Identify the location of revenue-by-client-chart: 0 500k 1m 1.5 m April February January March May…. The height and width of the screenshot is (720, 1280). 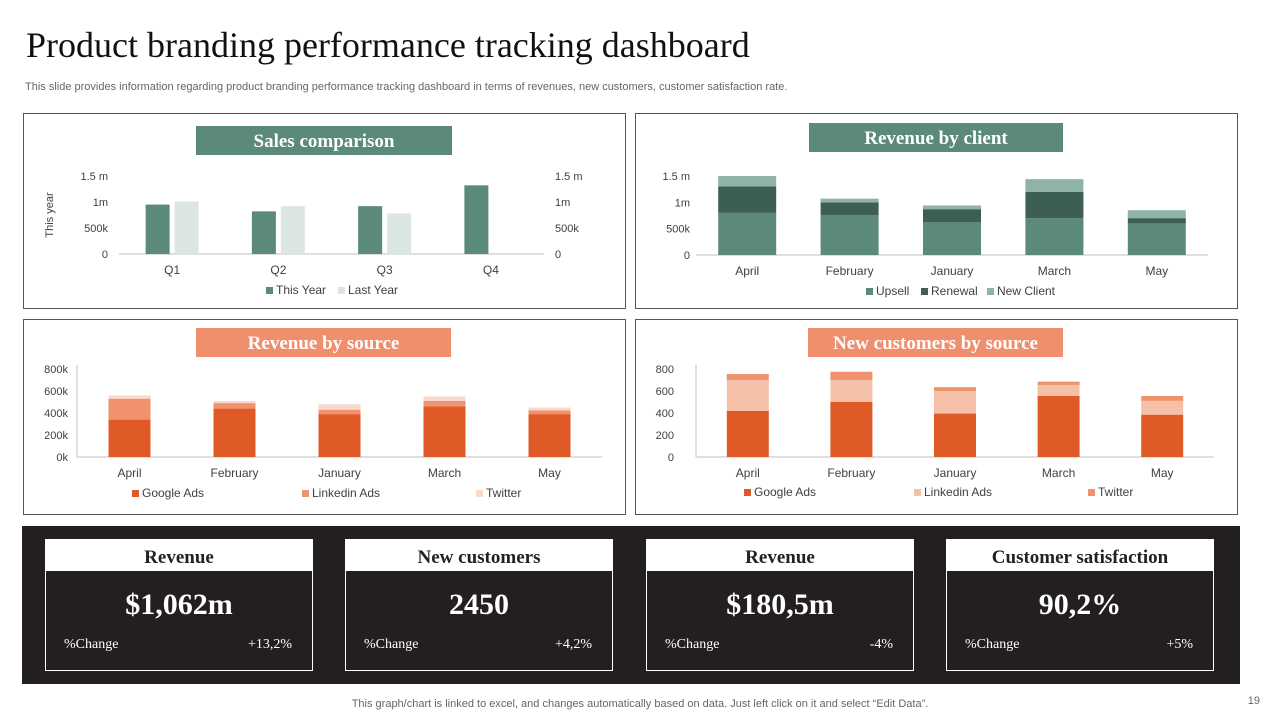
(936, 211).